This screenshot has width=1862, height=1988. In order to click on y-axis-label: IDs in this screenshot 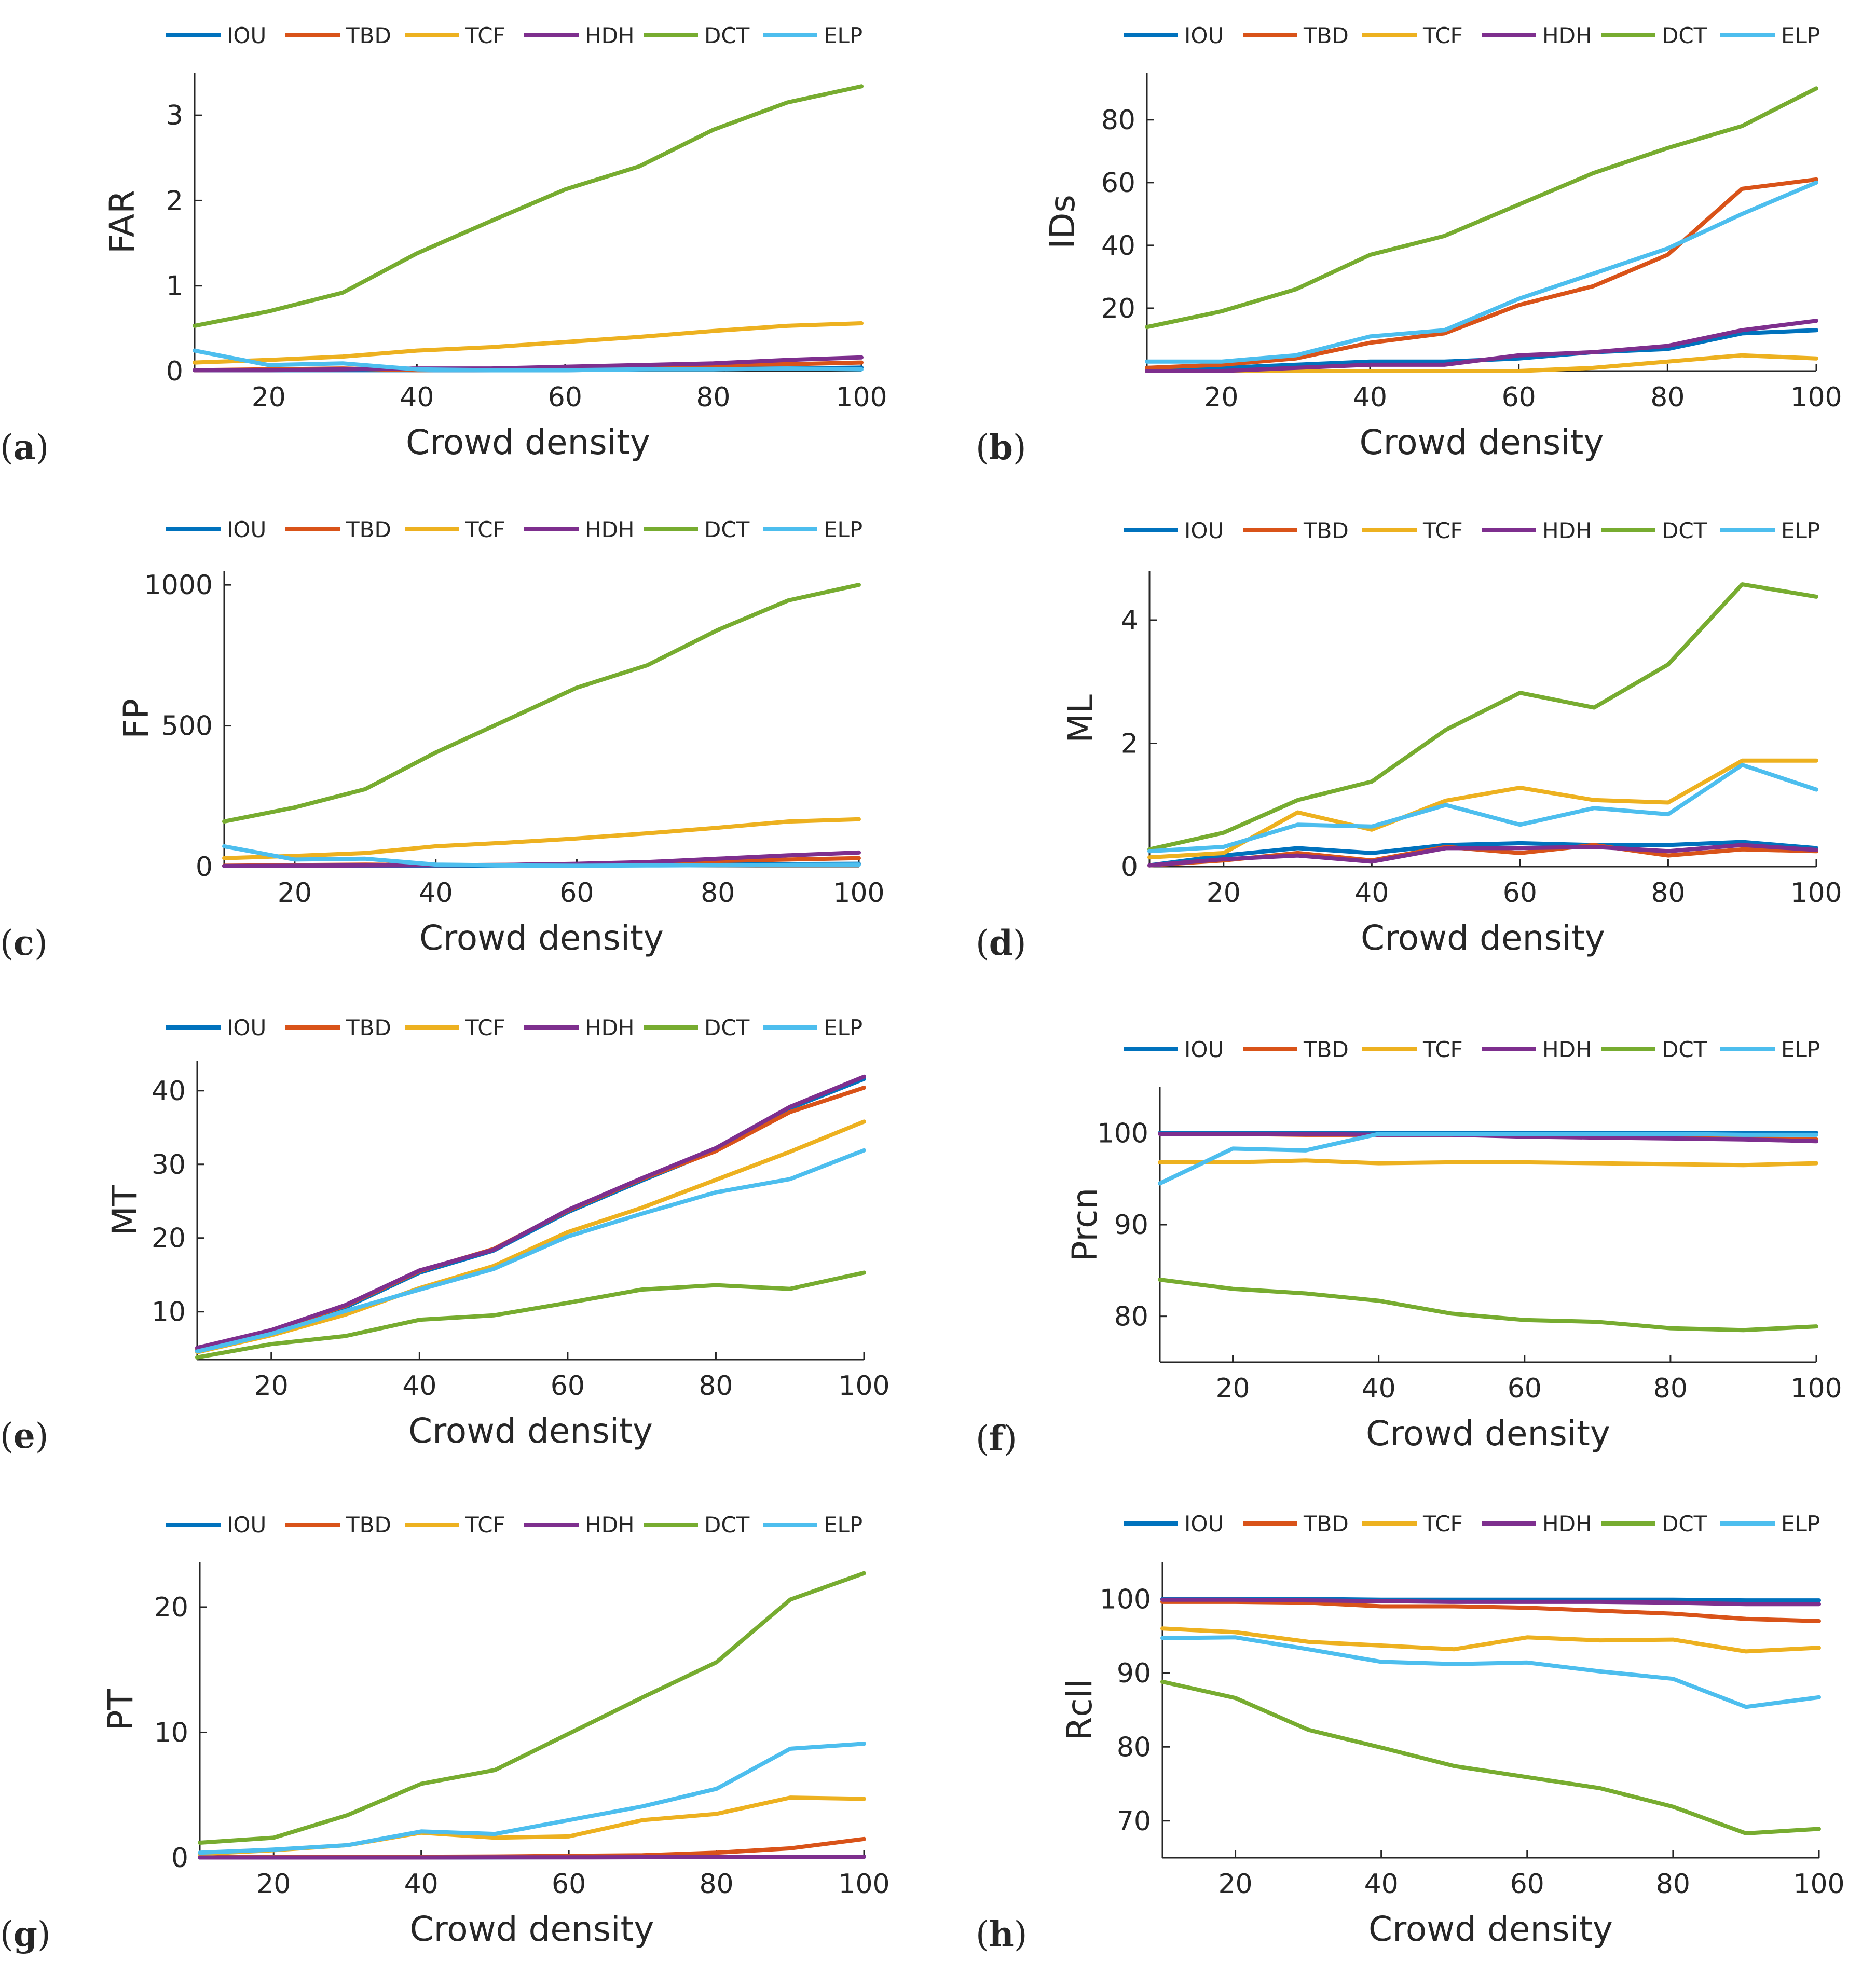, I will do `click(1063, 222)`.